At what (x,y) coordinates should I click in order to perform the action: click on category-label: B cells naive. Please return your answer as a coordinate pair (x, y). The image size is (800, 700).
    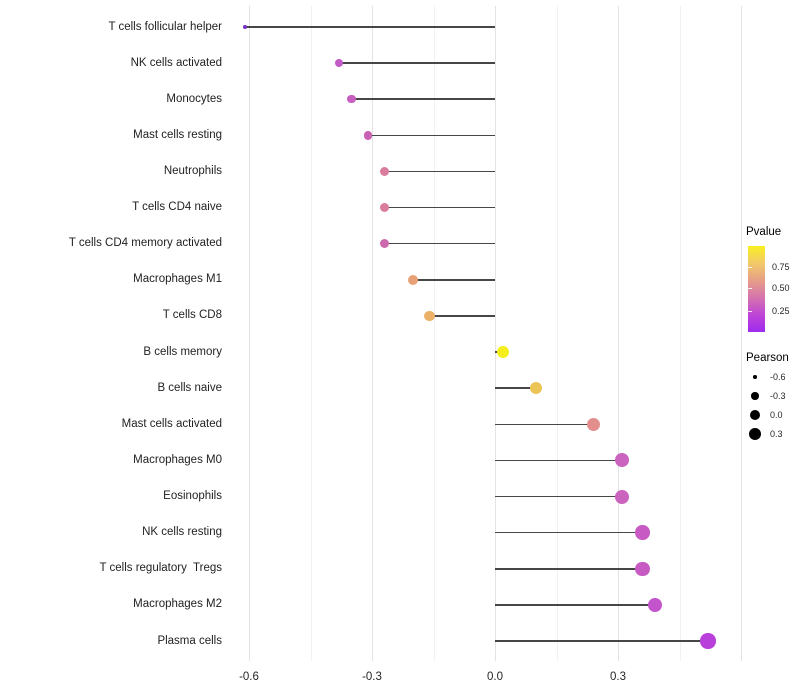
    Looking at the image, I should click on (189, 387).